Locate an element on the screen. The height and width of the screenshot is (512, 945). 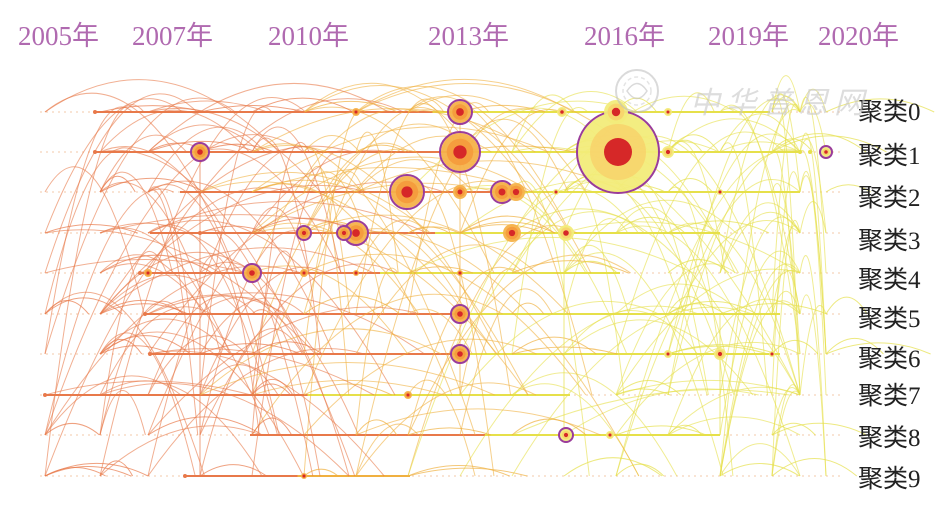
year-label-2005: 2005年 is located at coordinates (58, 36).